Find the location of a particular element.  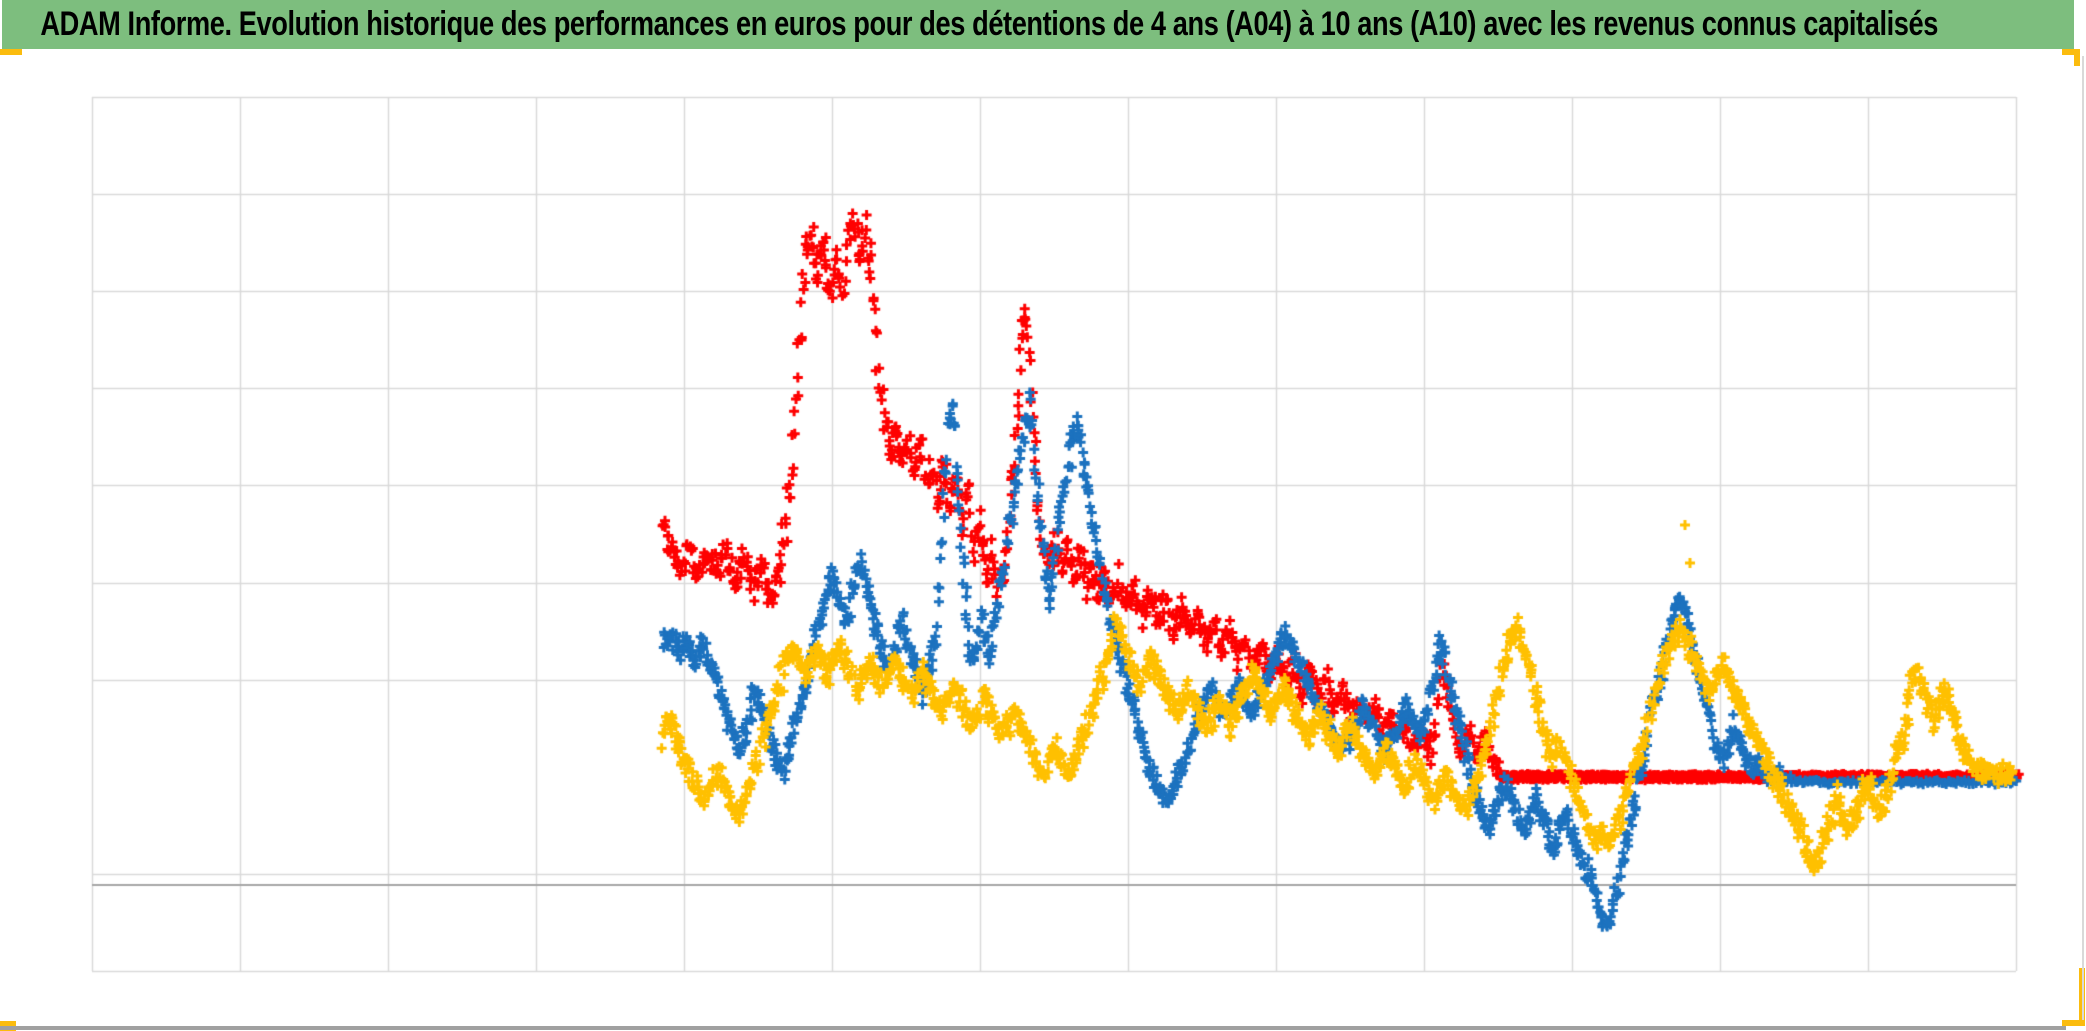

bottom-divider is located at coordinates (1033, 1028).